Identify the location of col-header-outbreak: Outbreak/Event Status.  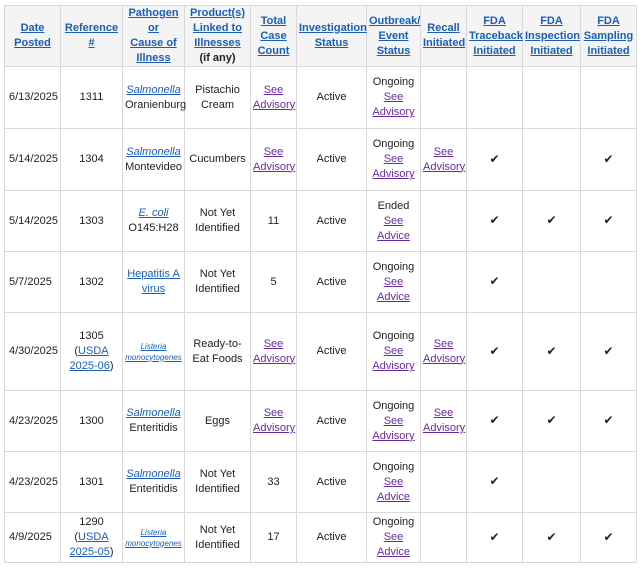
(393, 36).